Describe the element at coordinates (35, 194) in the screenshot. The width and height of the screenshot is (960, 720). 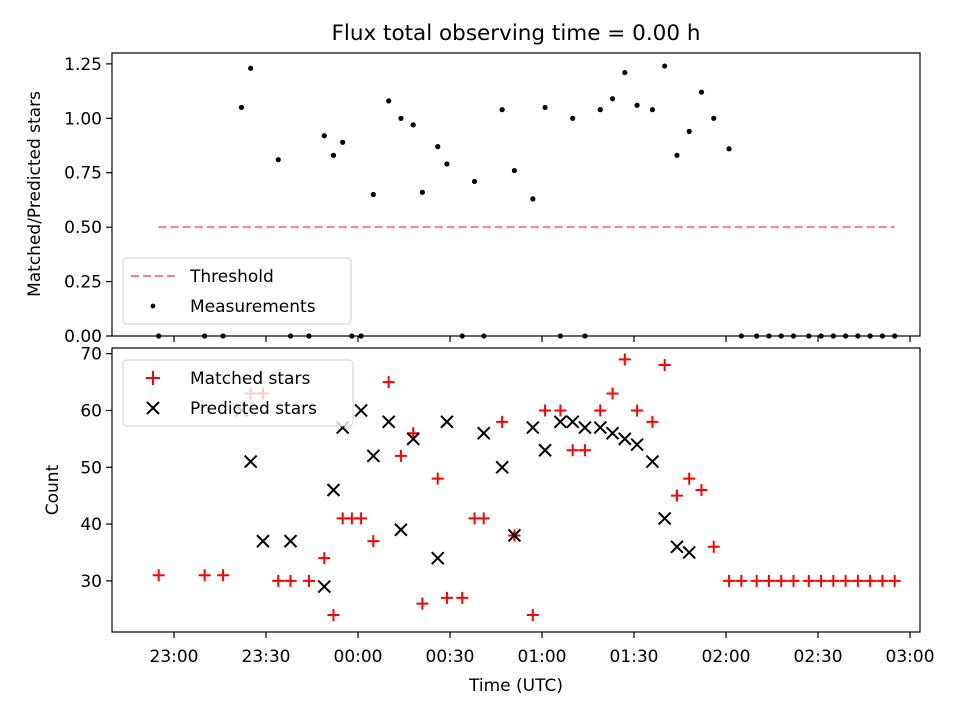
I see `top-y-axis-label: Matched/Predicted stars` at that location.